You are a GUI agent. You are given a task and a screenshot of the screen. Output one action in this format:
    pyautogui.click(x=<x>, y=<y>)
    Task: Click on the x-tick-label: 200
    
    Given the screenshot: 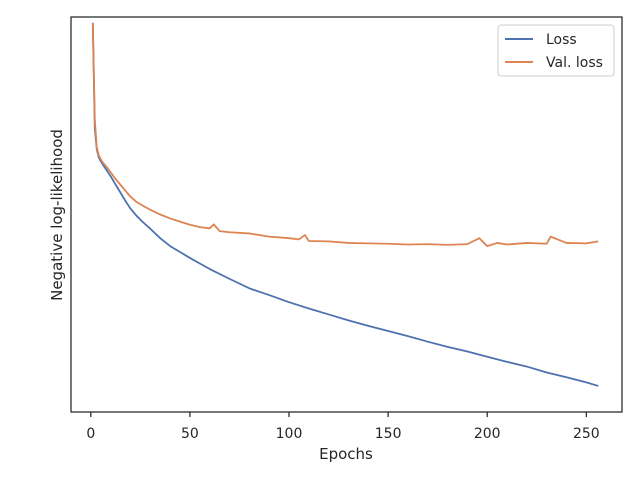 What is the action you would take?
    pyautogui.click(x=487, y=434)
    